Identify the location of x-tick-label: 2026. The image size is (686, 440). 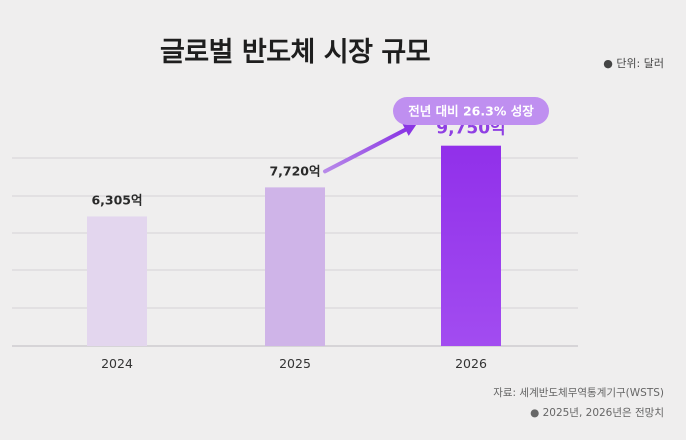
(471, 363).